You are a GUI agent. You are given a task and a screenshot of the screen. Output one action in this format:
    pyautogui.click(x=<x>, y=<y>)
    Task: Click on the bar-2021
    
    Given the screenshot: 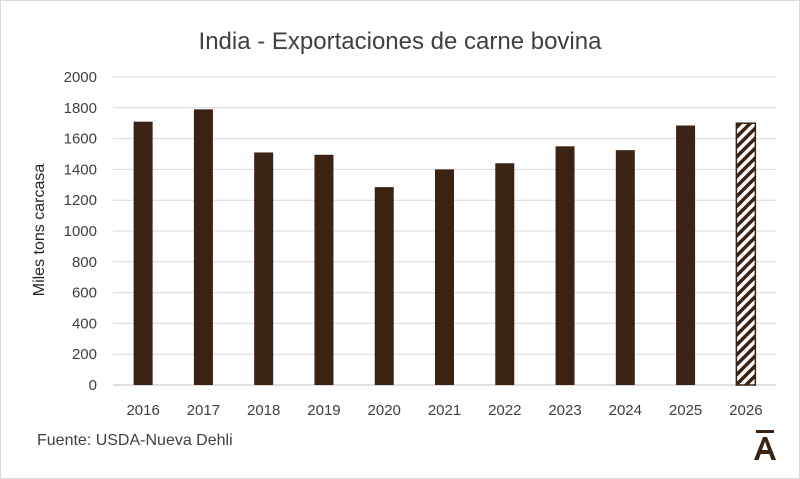 What is the action you would take?
    pyautogui.click(x=444, y=277)
    